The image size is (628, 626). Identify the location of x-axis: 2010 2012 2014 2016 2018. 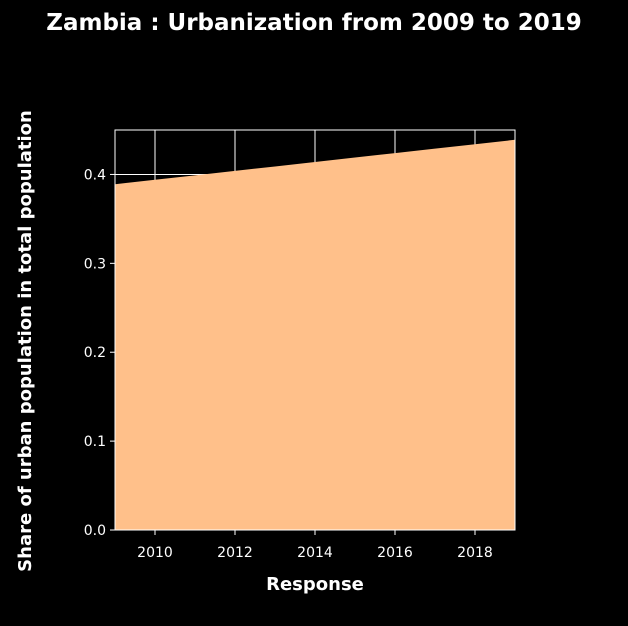
(315, 545).